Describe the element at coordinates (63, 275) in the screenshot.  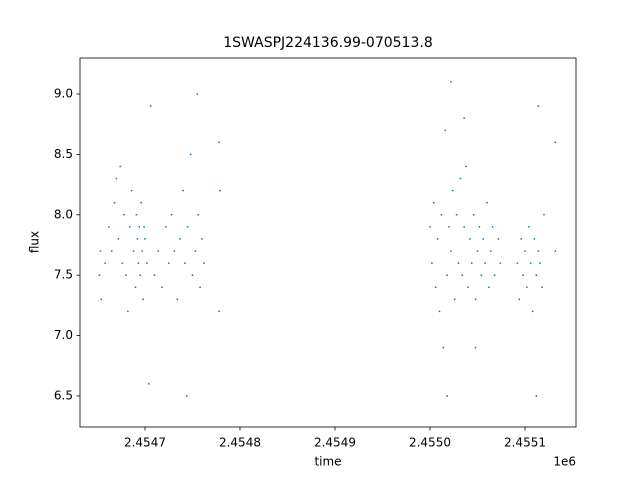
I see `y-tick-label: 7.5` at that location.